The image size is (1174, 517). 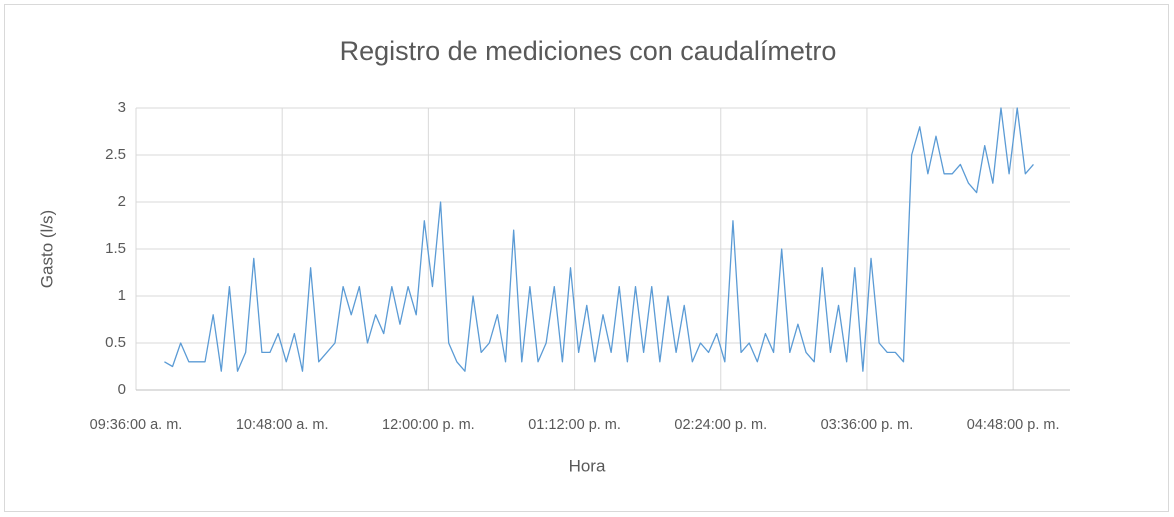 What do you see at coordinates (122, 389) in the screenshot?
I see `y-tick-label: 0` at bounding box center [122, 389].